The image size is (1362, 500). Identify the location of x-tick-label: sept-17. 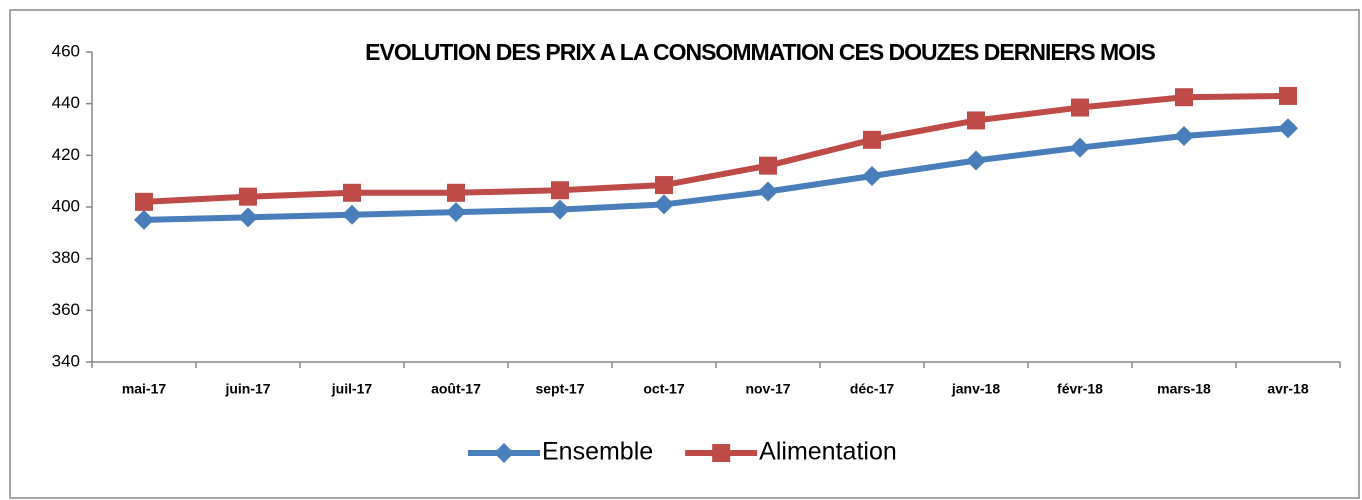
(559, 389).